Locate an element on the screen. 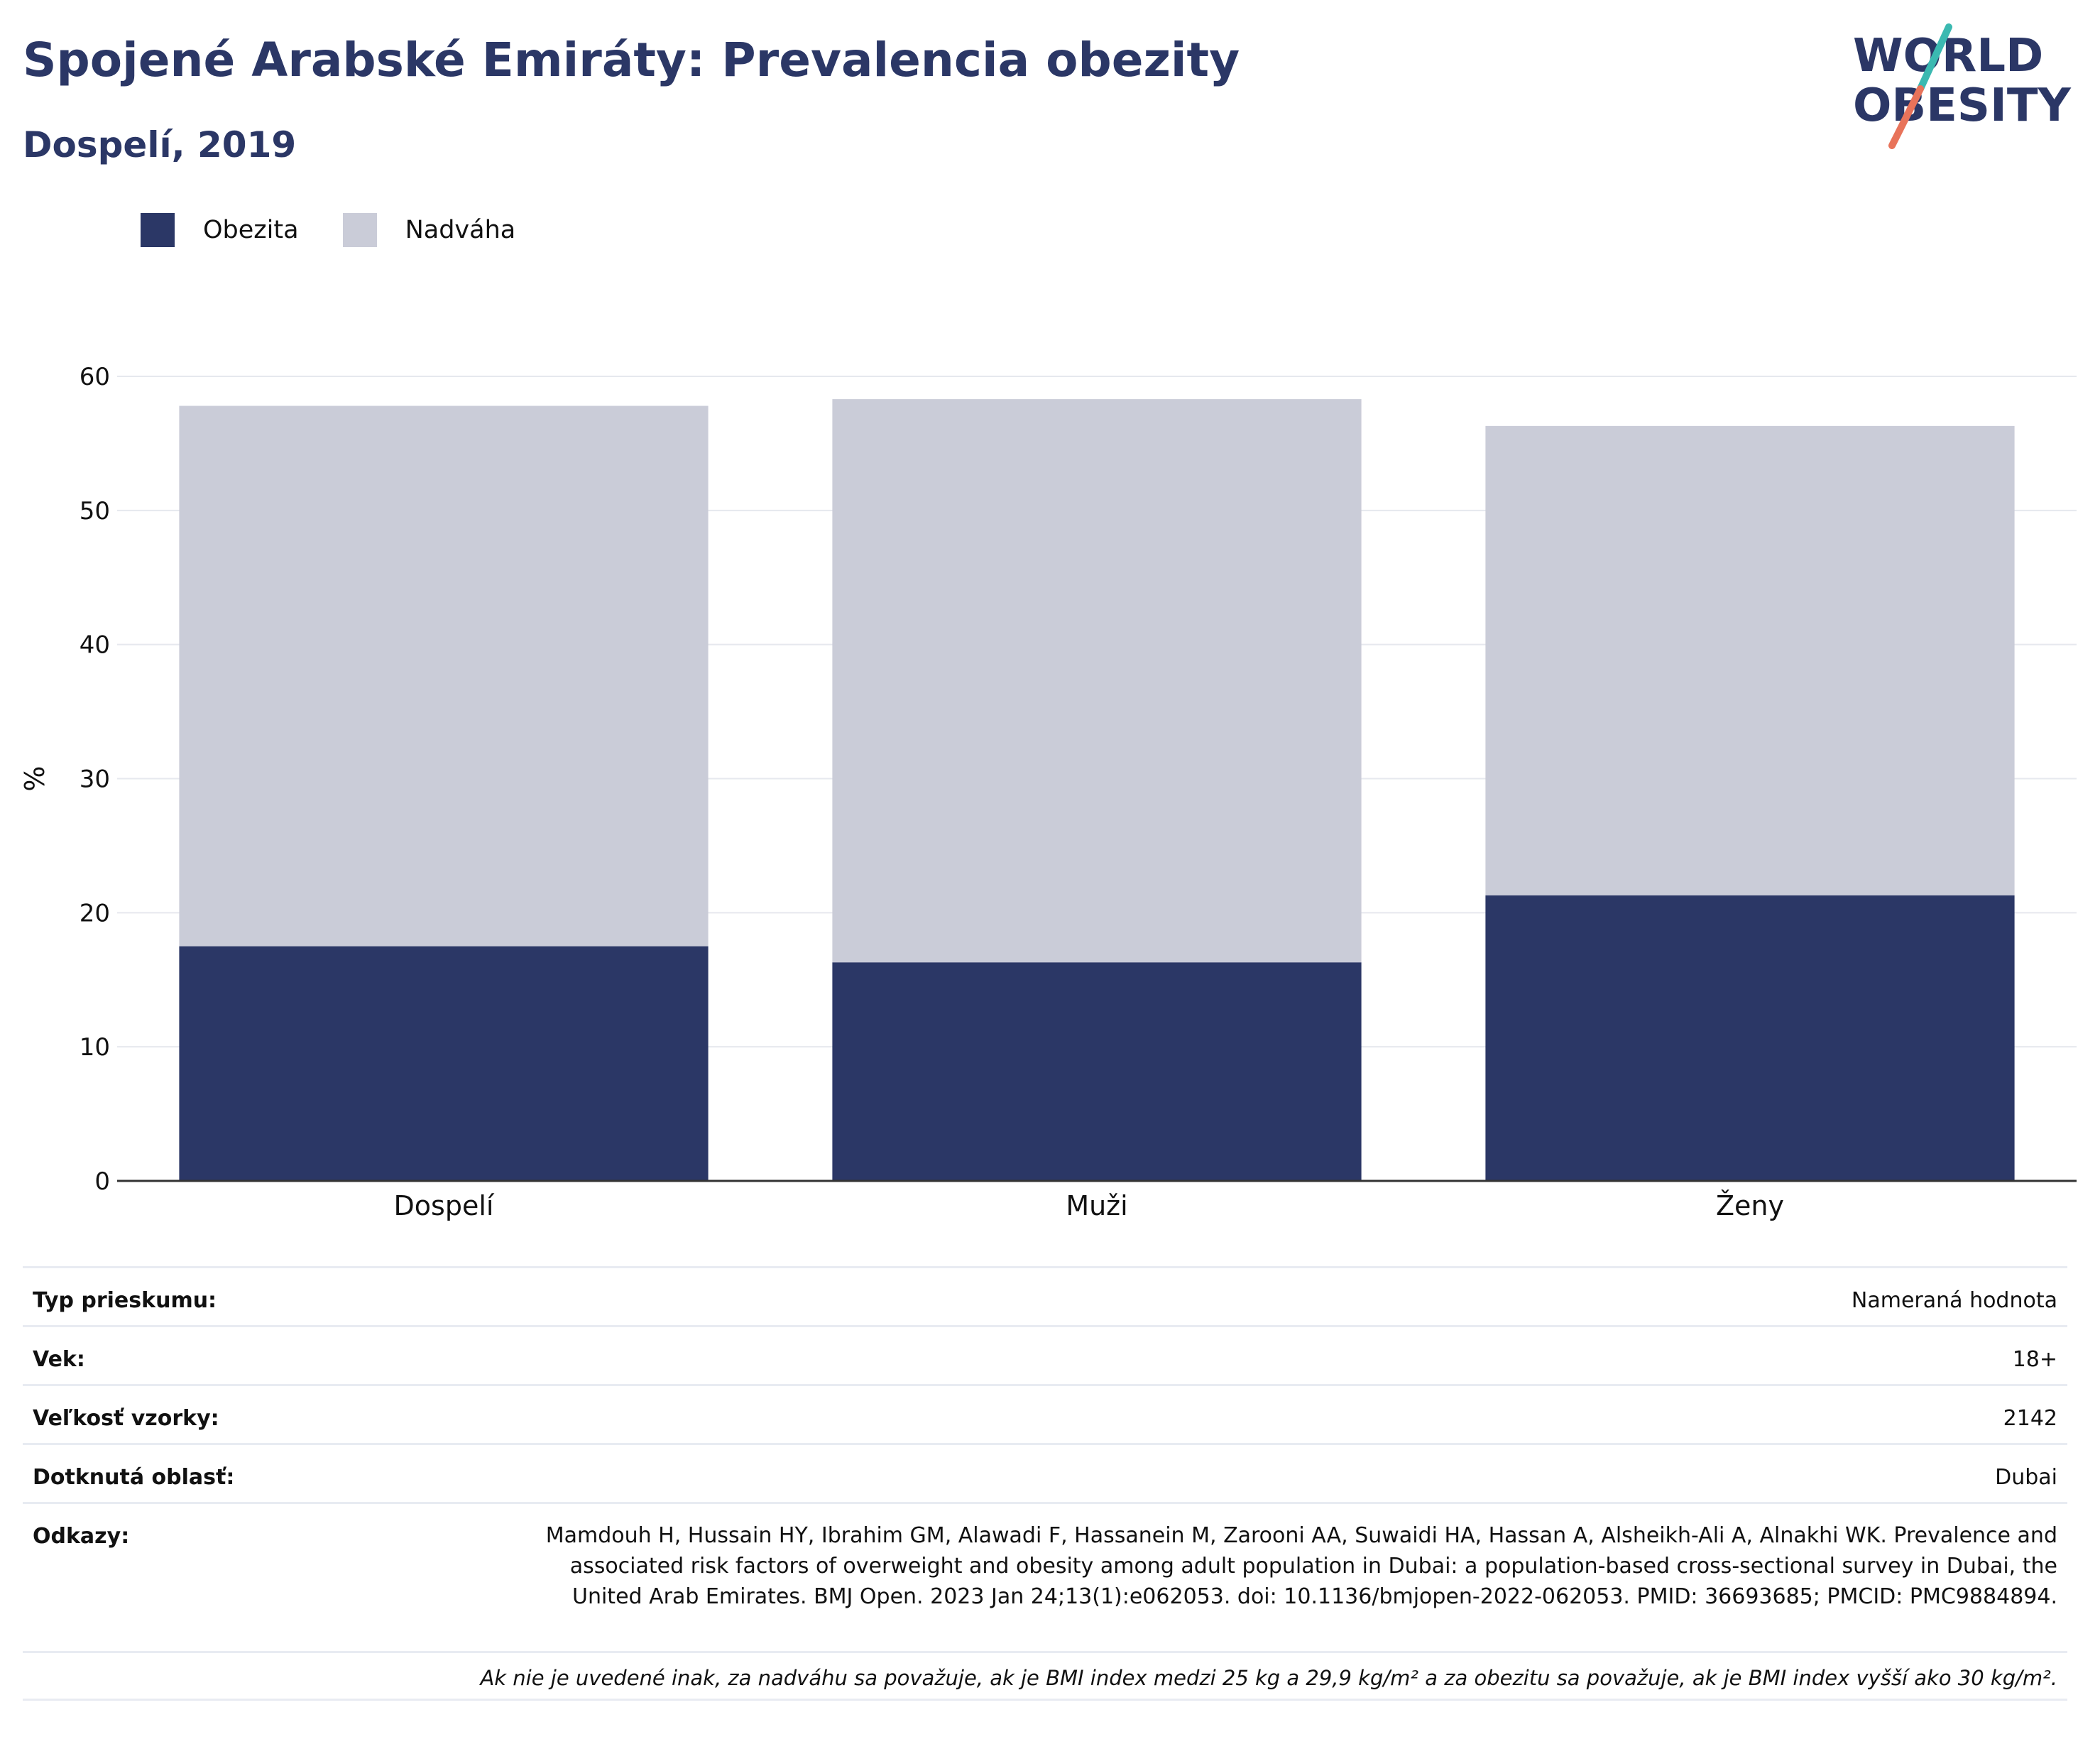 The height and width of the screenshot is (1749, 2100). y-tick-label: 30 is located at coordinates (95, 779).